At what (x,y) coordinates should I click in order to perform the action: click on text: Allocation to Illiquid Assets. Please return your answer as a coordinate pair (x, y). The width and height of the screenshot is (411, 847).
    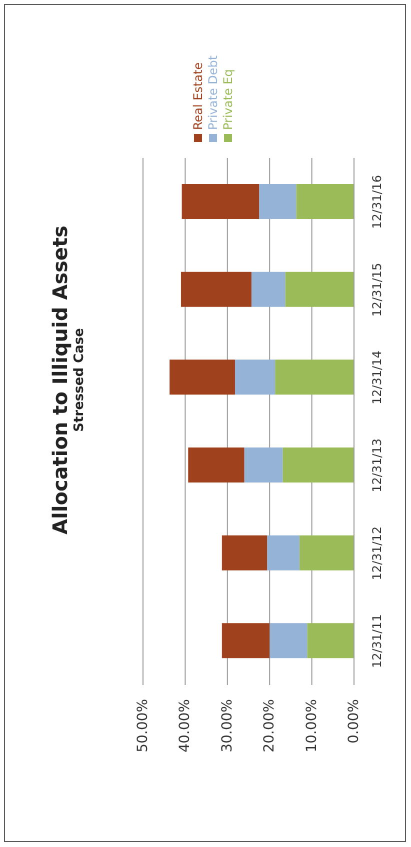
    Looking at the image, I should click on (60, 380).